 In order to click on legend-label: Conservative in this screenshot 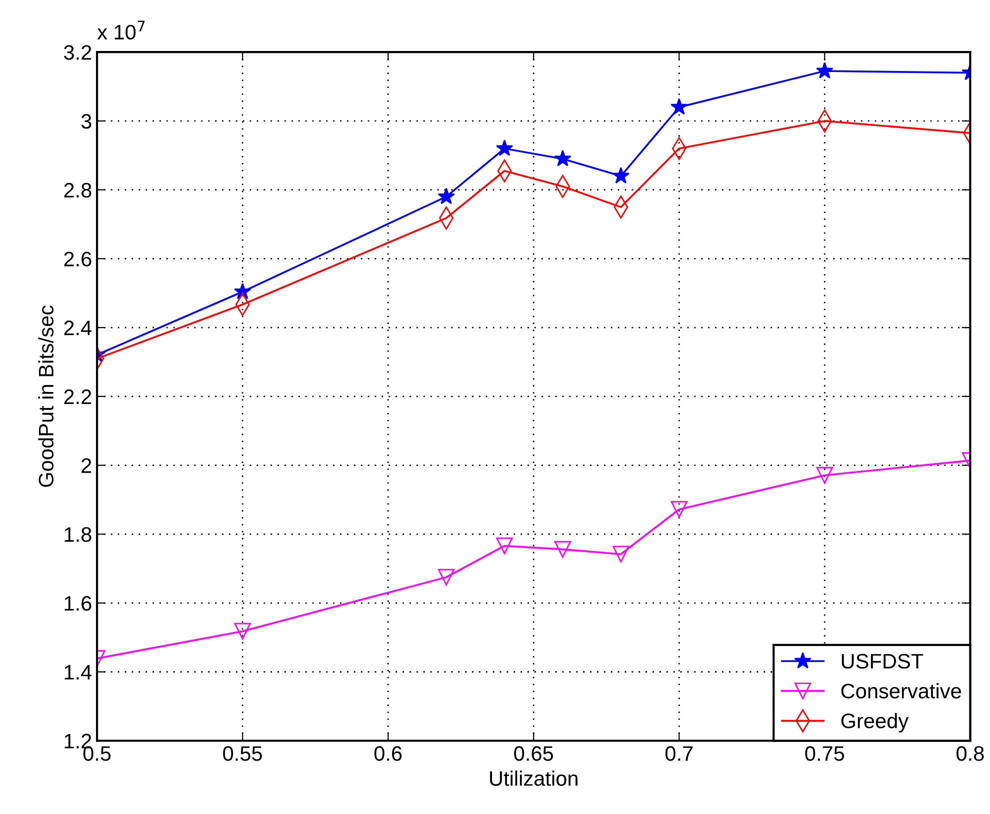, I will do `click(901, 690)`.